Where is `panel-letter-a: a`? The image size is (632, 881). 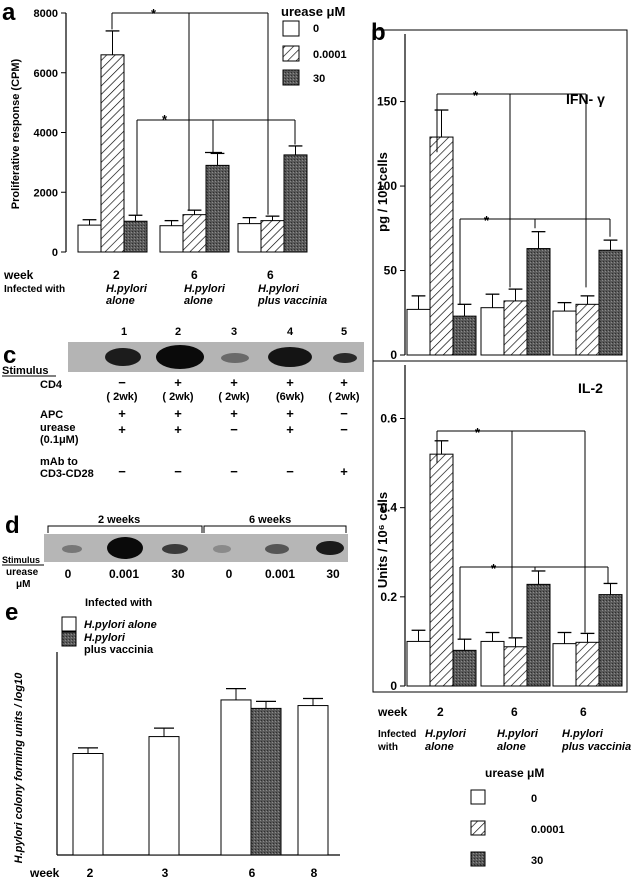
panel-letter-a: a is located at coordinates (9, 13).